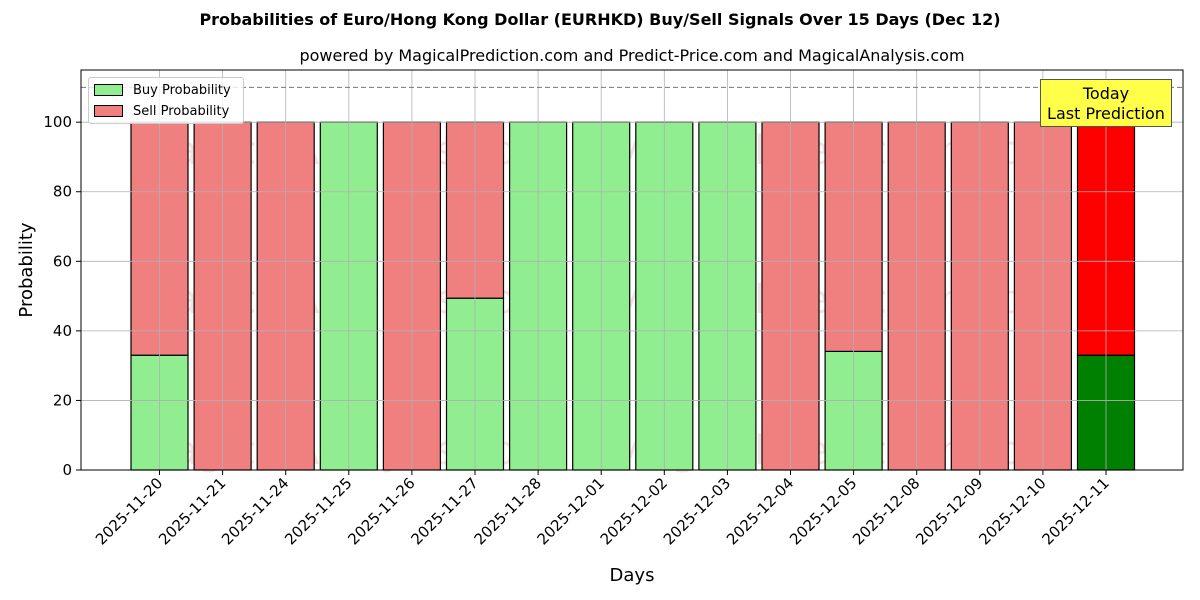 The width and height of the screenshot is (1200, 600). I want to click on buy-swatch-icon, so click(108, 90).